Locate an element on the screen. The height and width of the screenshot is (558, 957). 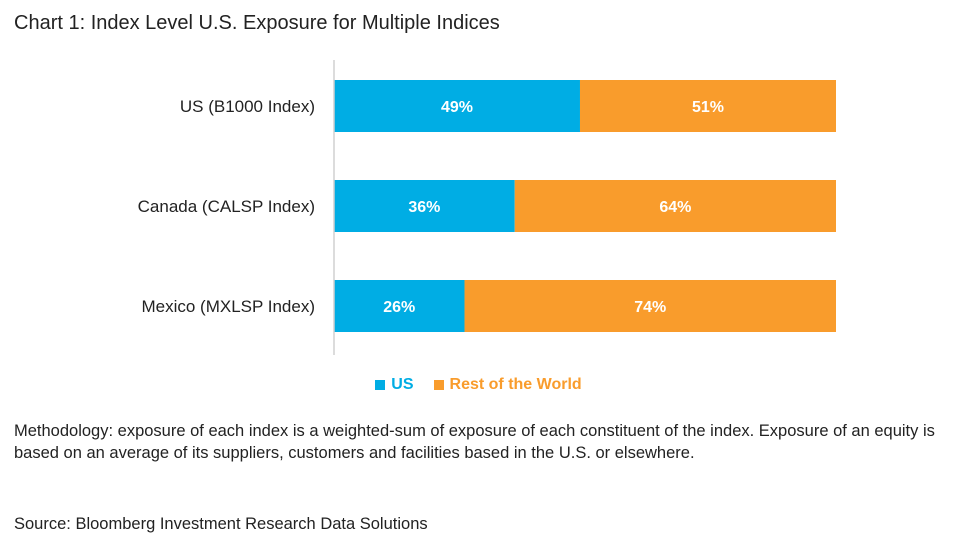
data-label-rest-of-world: 64% is located at coordinates (675, 207).